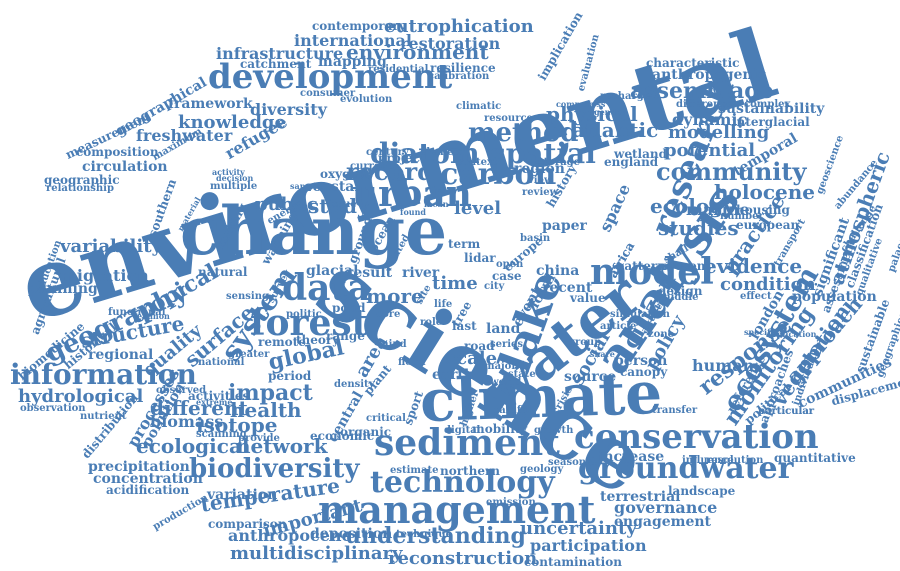 This screenshot has width=900, height=571. Describe the element at coordinates (479, 346) in the screenshot. I see `word-road: road` at that location.